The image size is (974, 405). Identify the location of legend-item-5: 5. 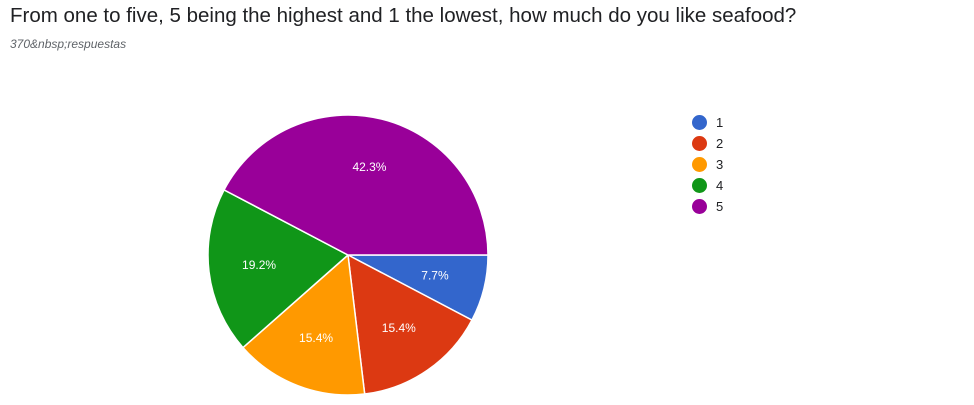
(707, 206).